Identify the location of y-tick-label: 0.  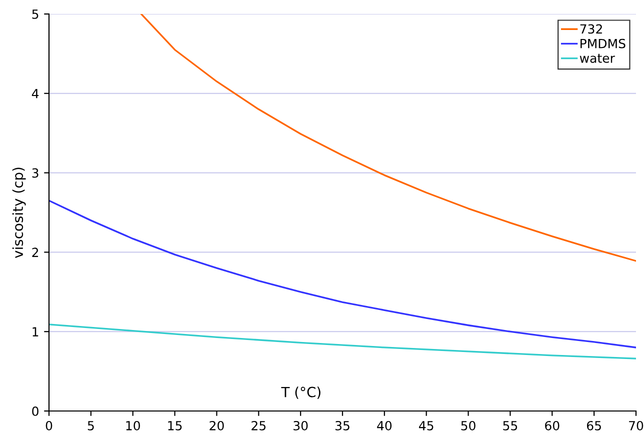
(35, 411).